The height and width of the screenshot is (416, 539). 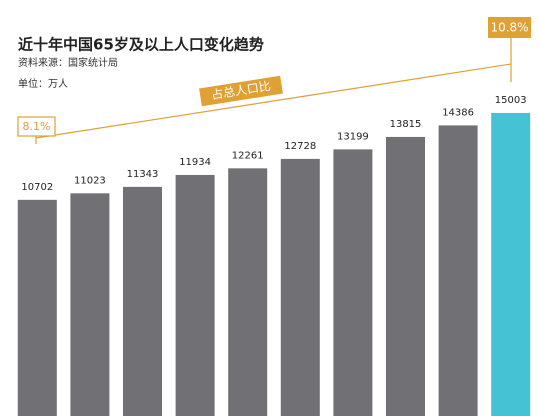 What do you see at coordinates (241, 91) in the screenshot?
I see `ratio-label-box` at bounding box center [241, 91].